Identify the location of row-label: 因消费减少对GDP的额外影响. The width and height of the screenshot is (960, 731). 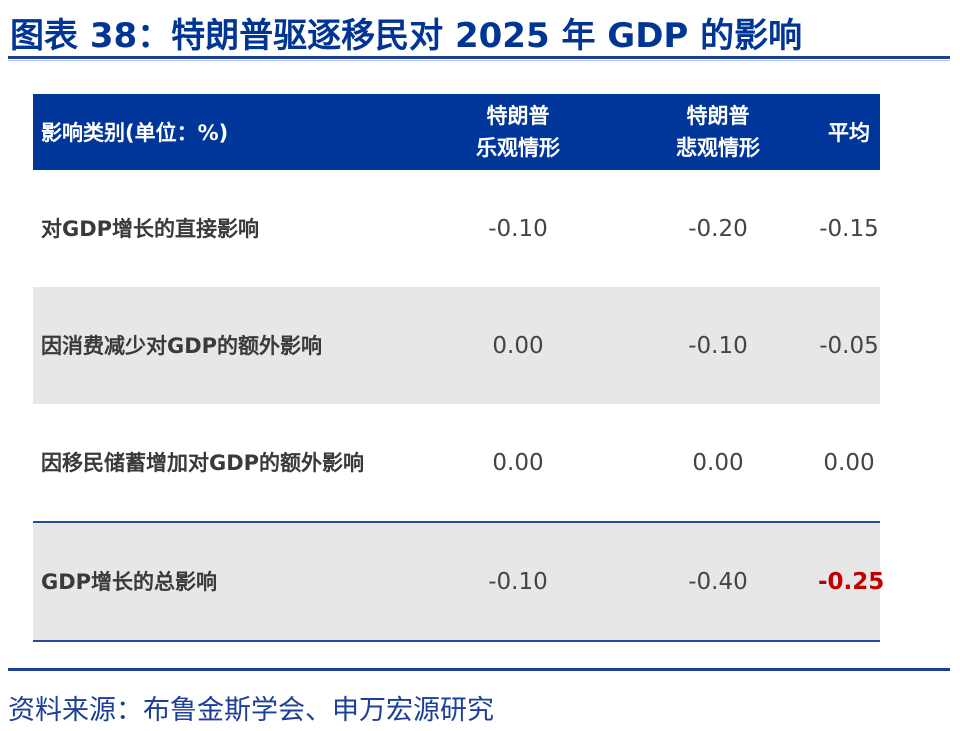
(182, 345).